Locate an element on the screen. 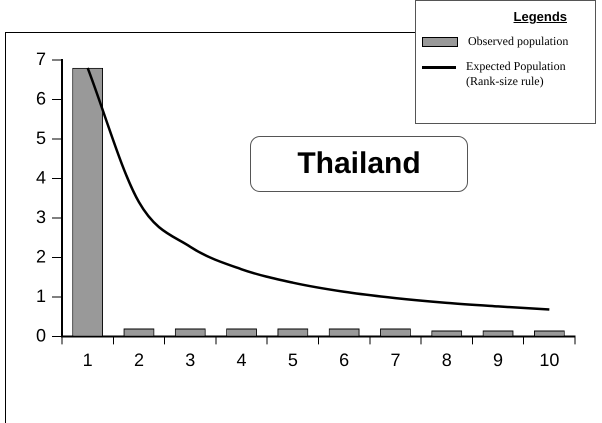 The image size is (602, 423). y-tick-label: 6 is located at coordinates (41, 98).